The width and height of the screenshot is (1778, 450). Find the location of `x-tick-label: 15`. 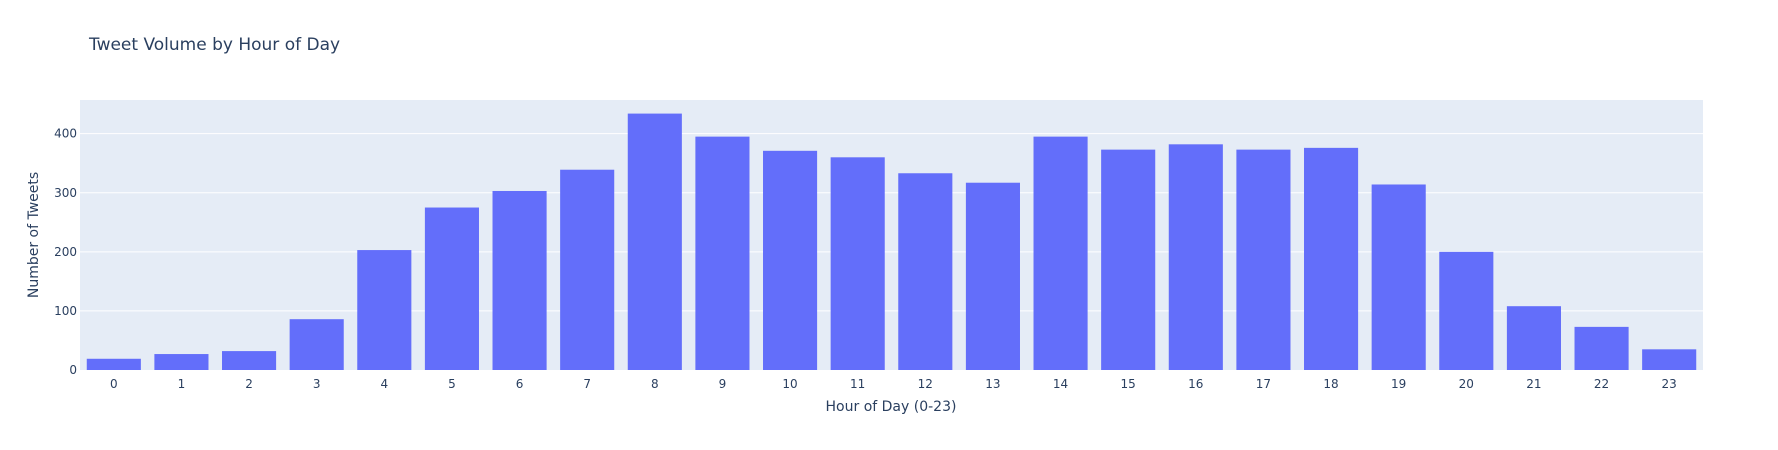

x-tick-label: 15 is located at coordinates (1128, 384).